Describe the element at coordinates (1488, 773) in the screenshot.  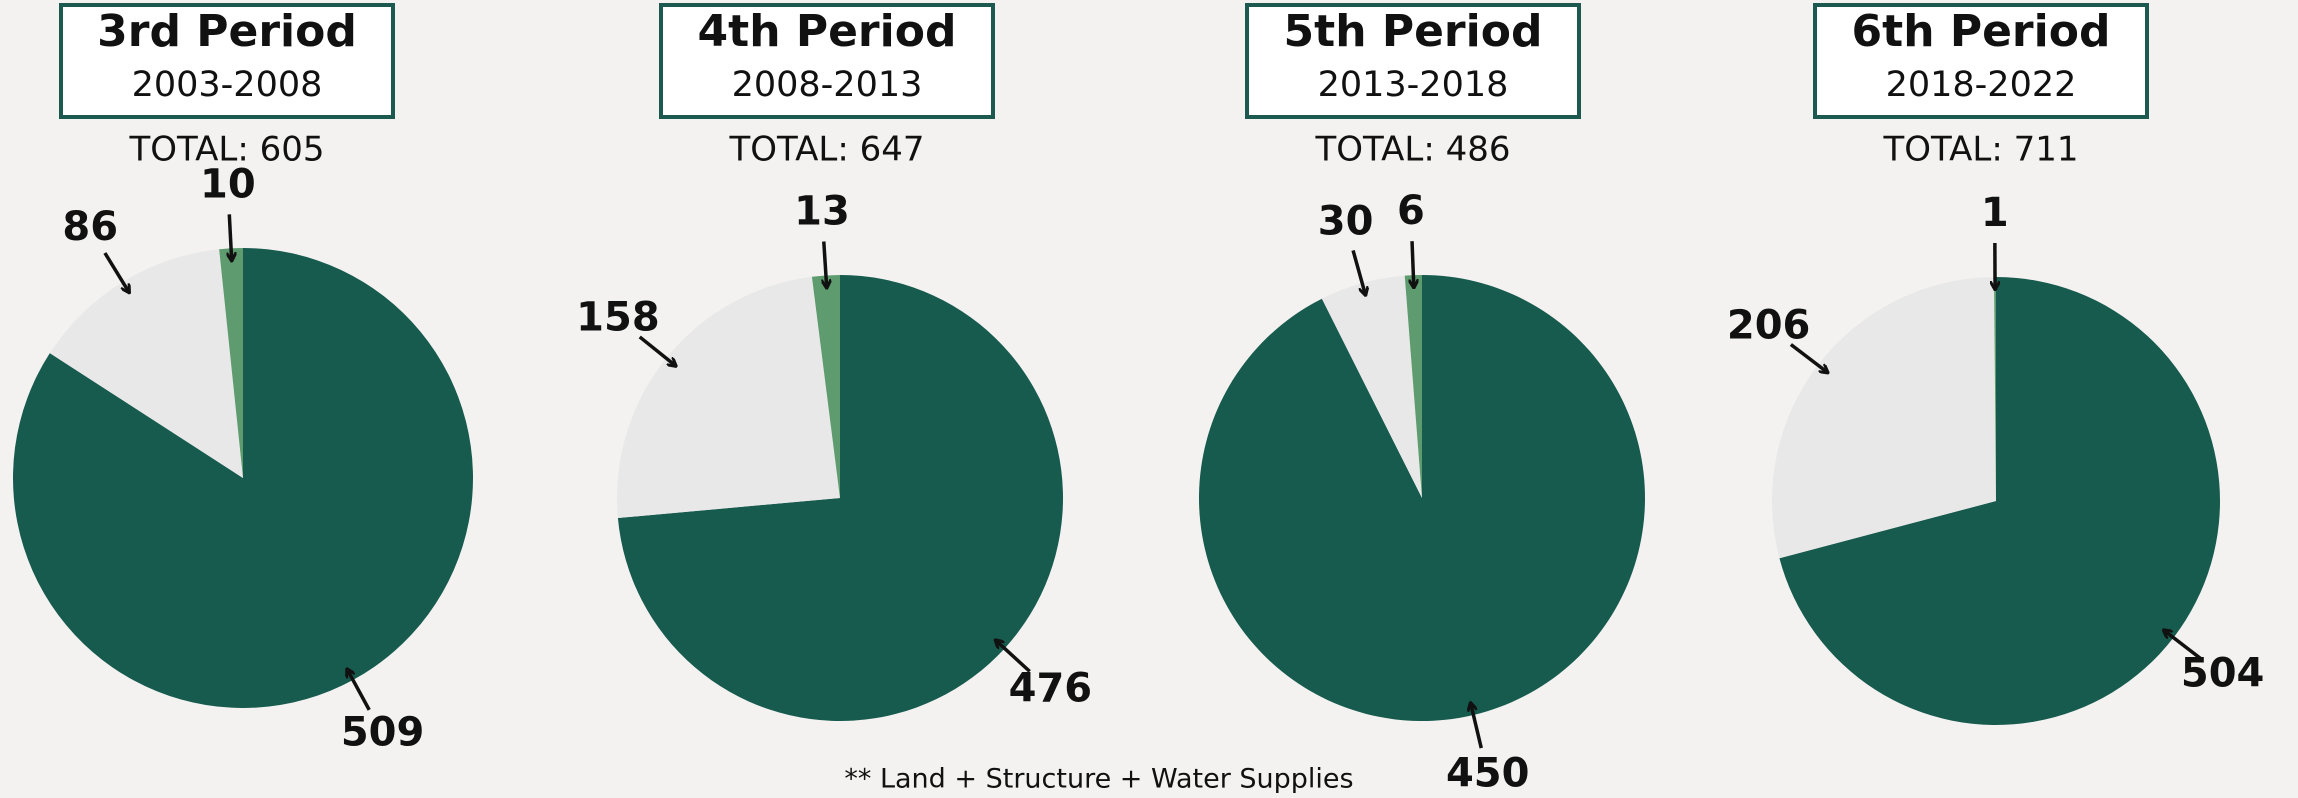
I see `value-label: 450` at that location.